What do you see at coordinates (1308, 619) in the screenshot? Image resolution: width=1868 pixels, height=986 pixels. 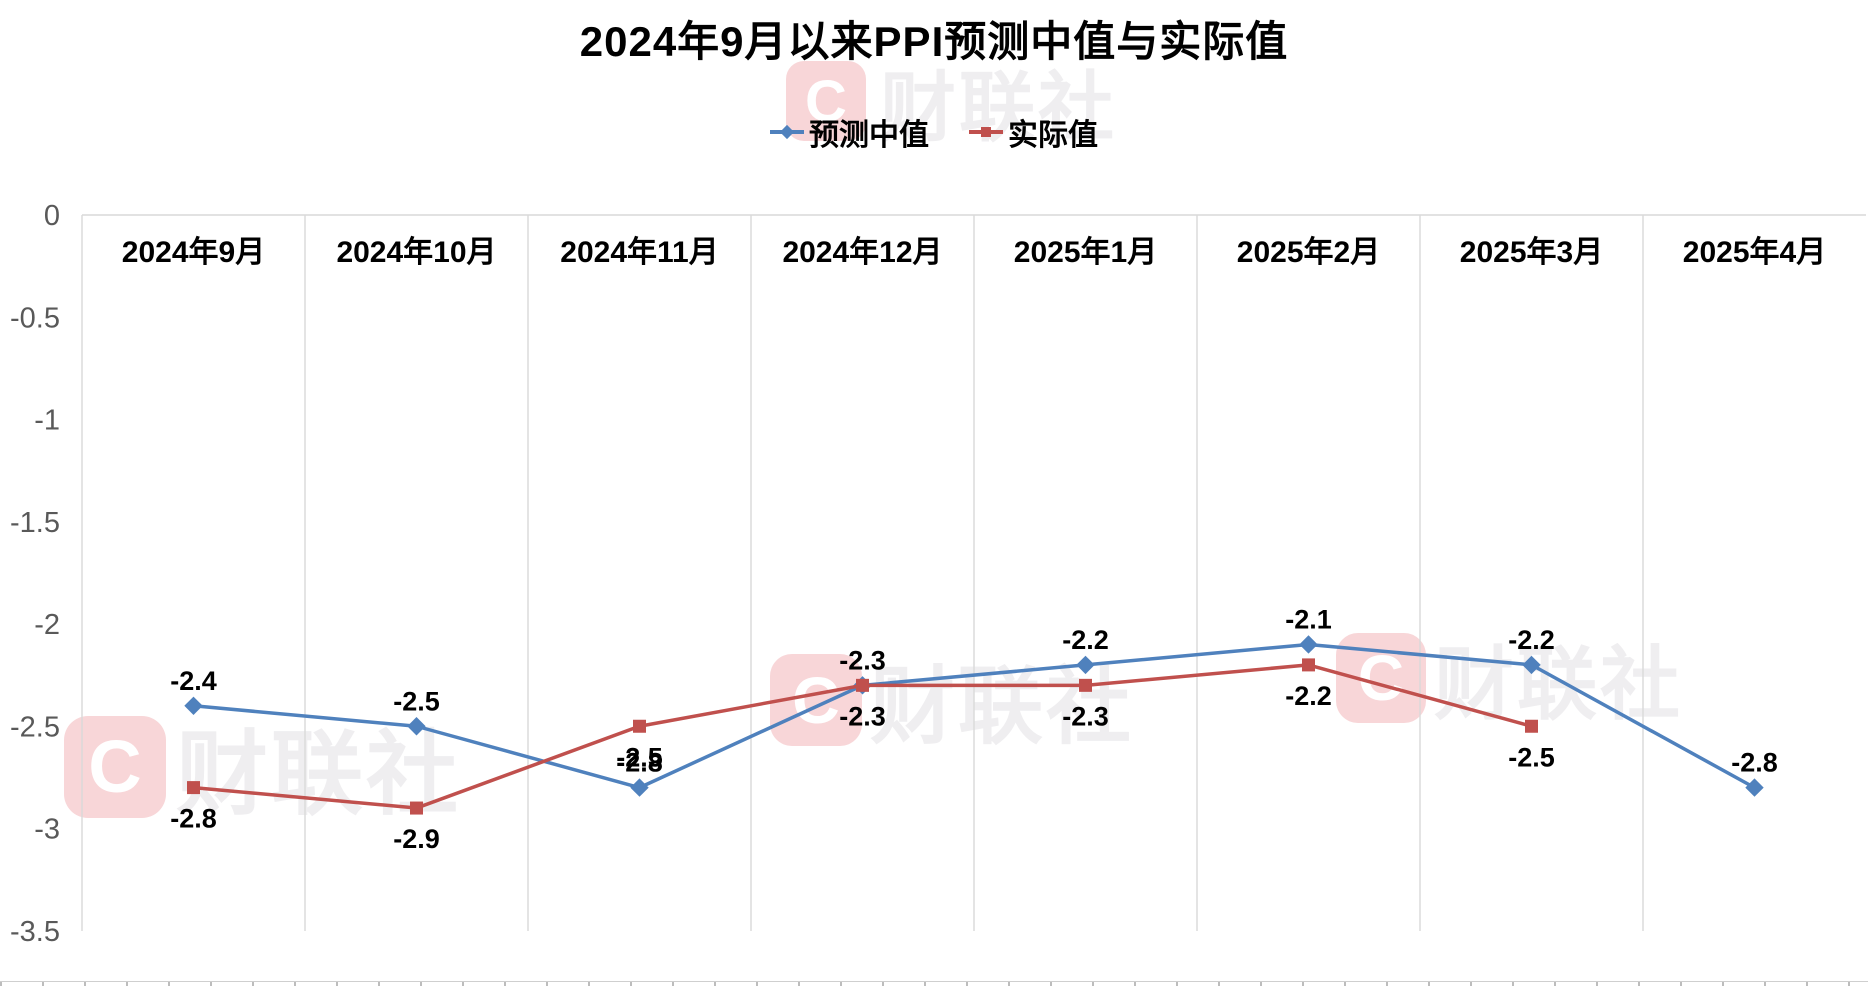 I see `data-label: -2.1` at bounding box center [1308, 619].